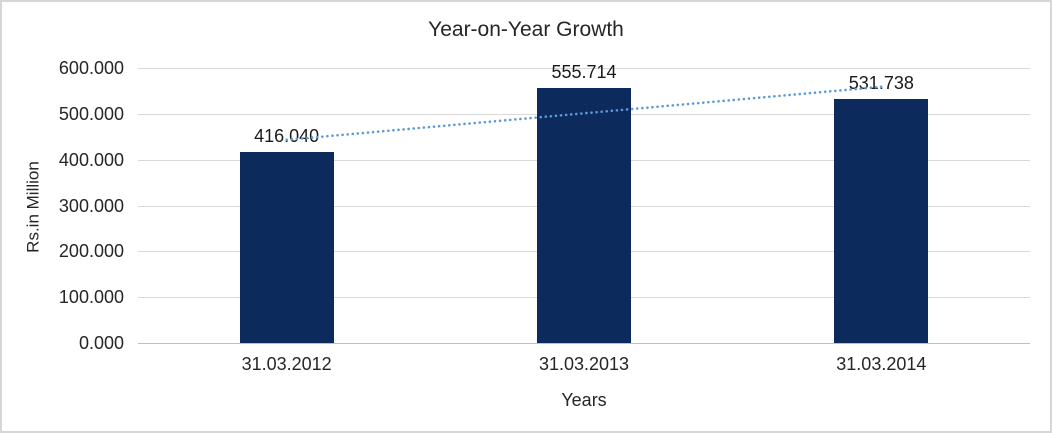 This screenshot has width=1052, height=433. What do you see at coordinates (526, 29) in the screenshot?
I see `chart-title: Year-on-Year Growth` at bounding box center [526, 29].